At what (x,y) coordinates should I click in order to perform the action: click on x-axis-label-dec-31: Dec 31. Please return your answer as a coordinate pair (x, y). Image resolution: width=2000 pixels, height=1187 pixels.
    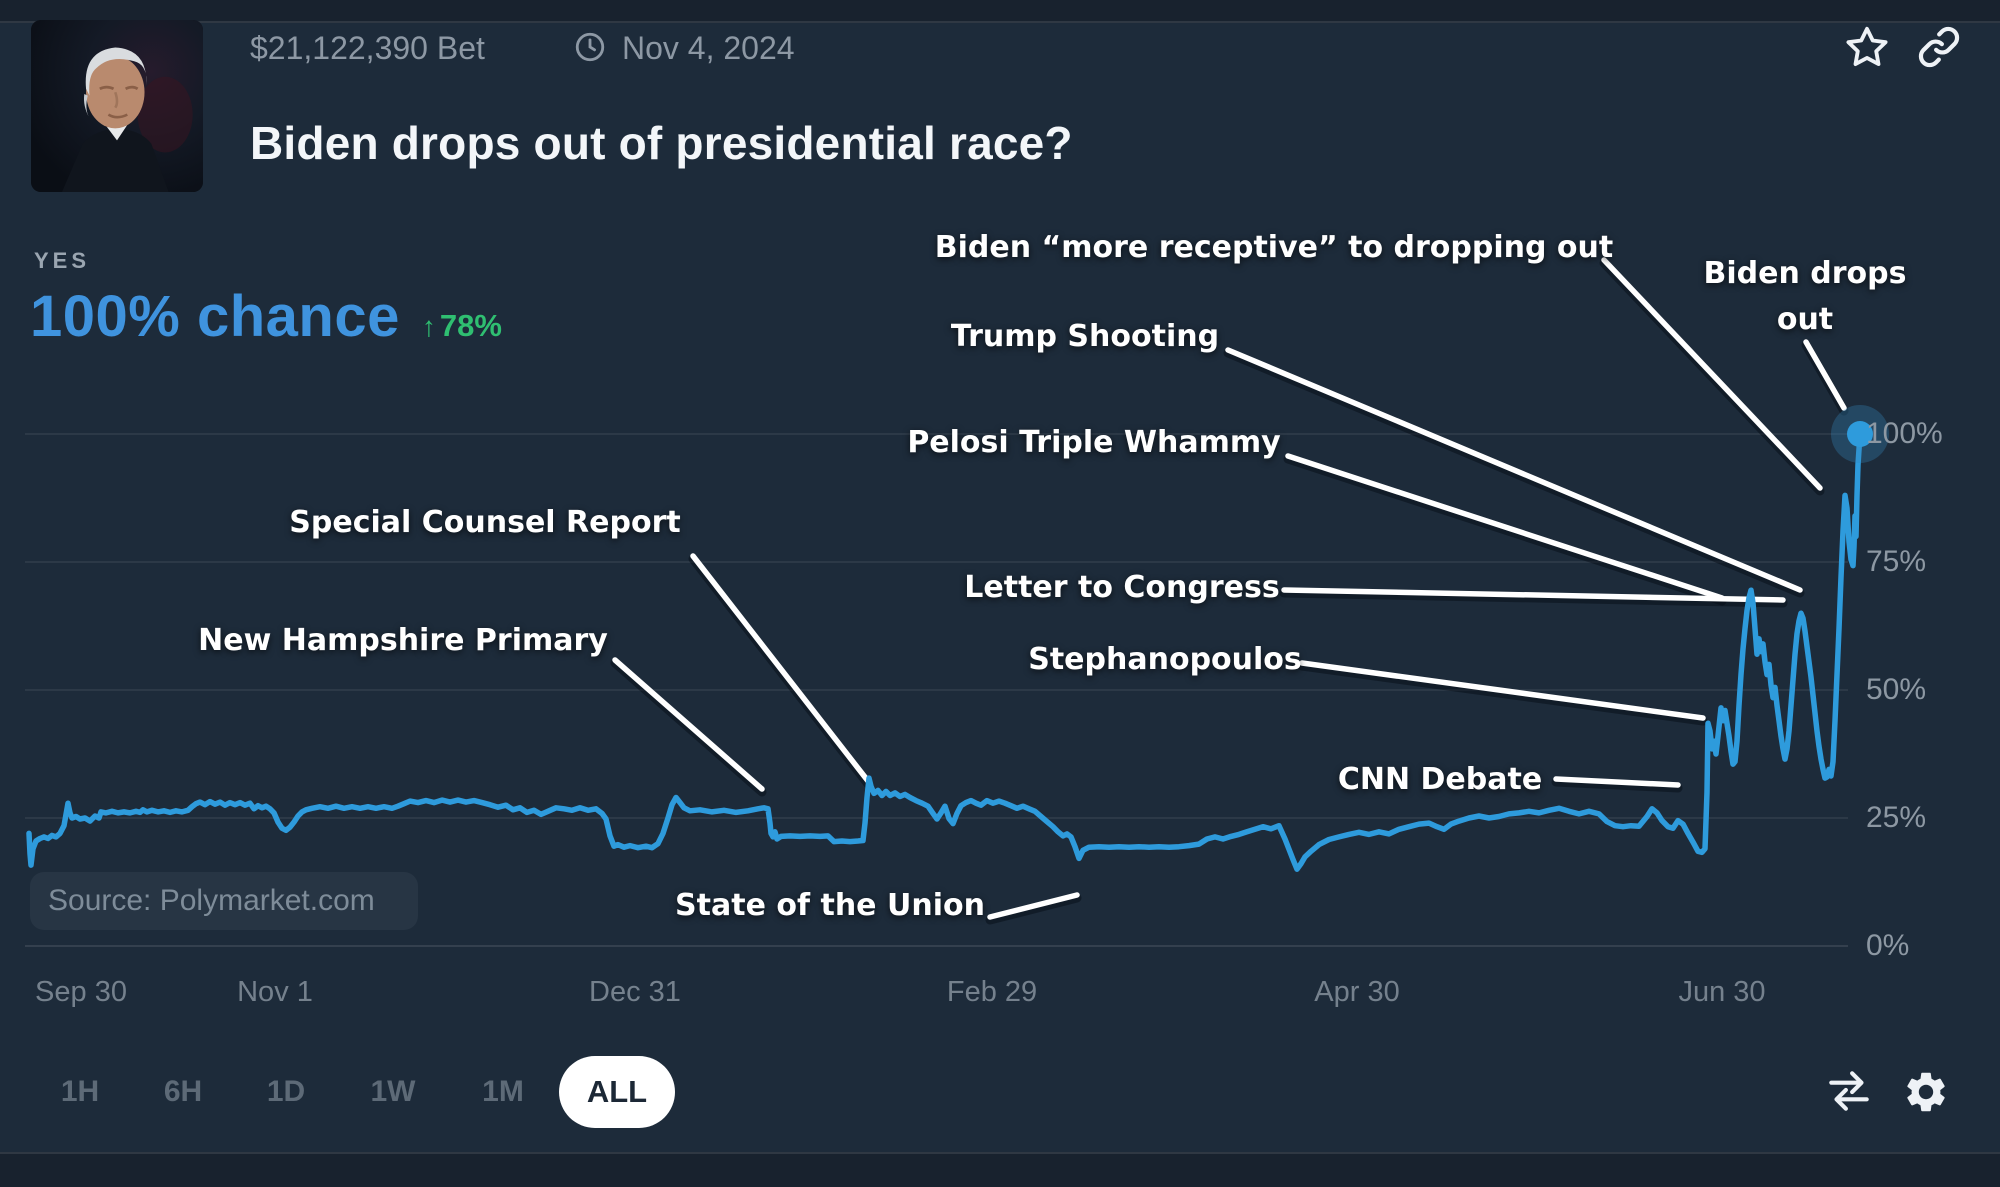
    Looking at the image, I should click on (635, 992).